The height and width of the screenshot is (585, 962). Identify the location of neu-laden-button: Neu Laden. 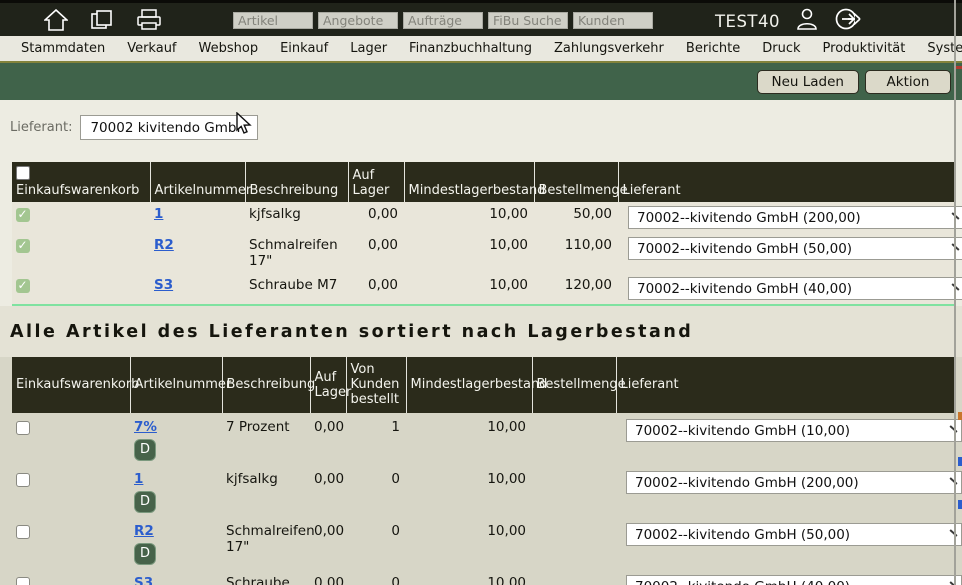
(807, 81).